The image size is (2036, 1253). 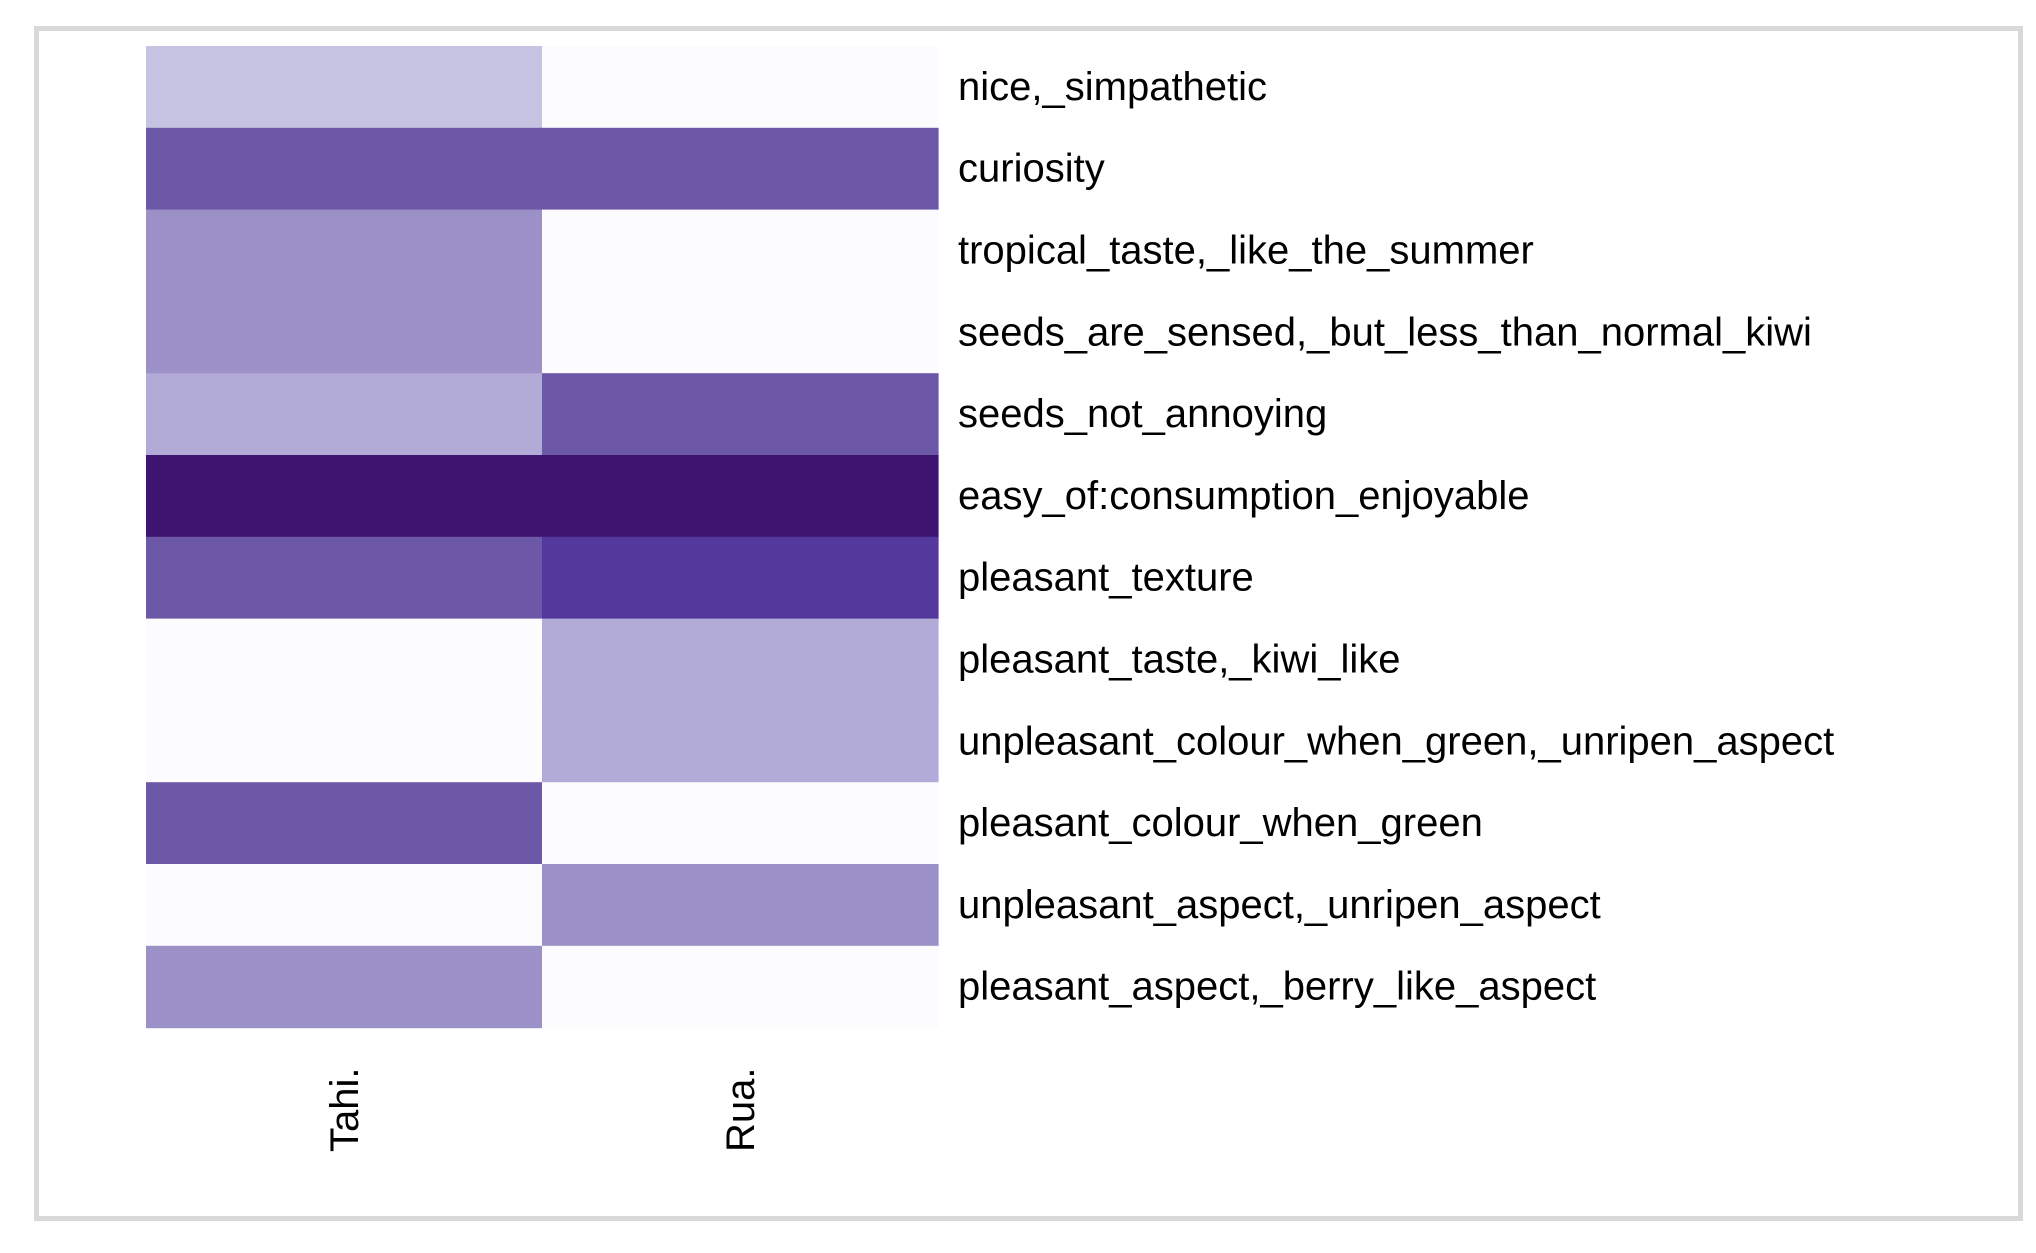 What do you see at coordinates (1031, 169) in the screenshot?
I see `row-label: curiosity` at bounding box center [1031, 169].